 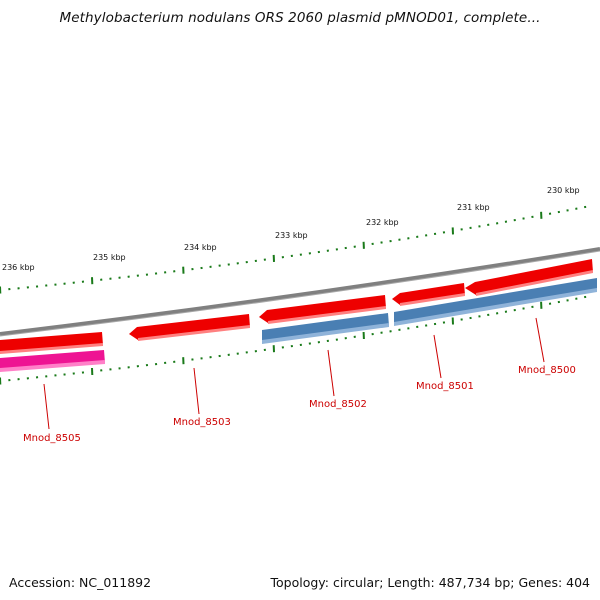 I want to click on inner-scale-ticks, so click(x=293, y=340).